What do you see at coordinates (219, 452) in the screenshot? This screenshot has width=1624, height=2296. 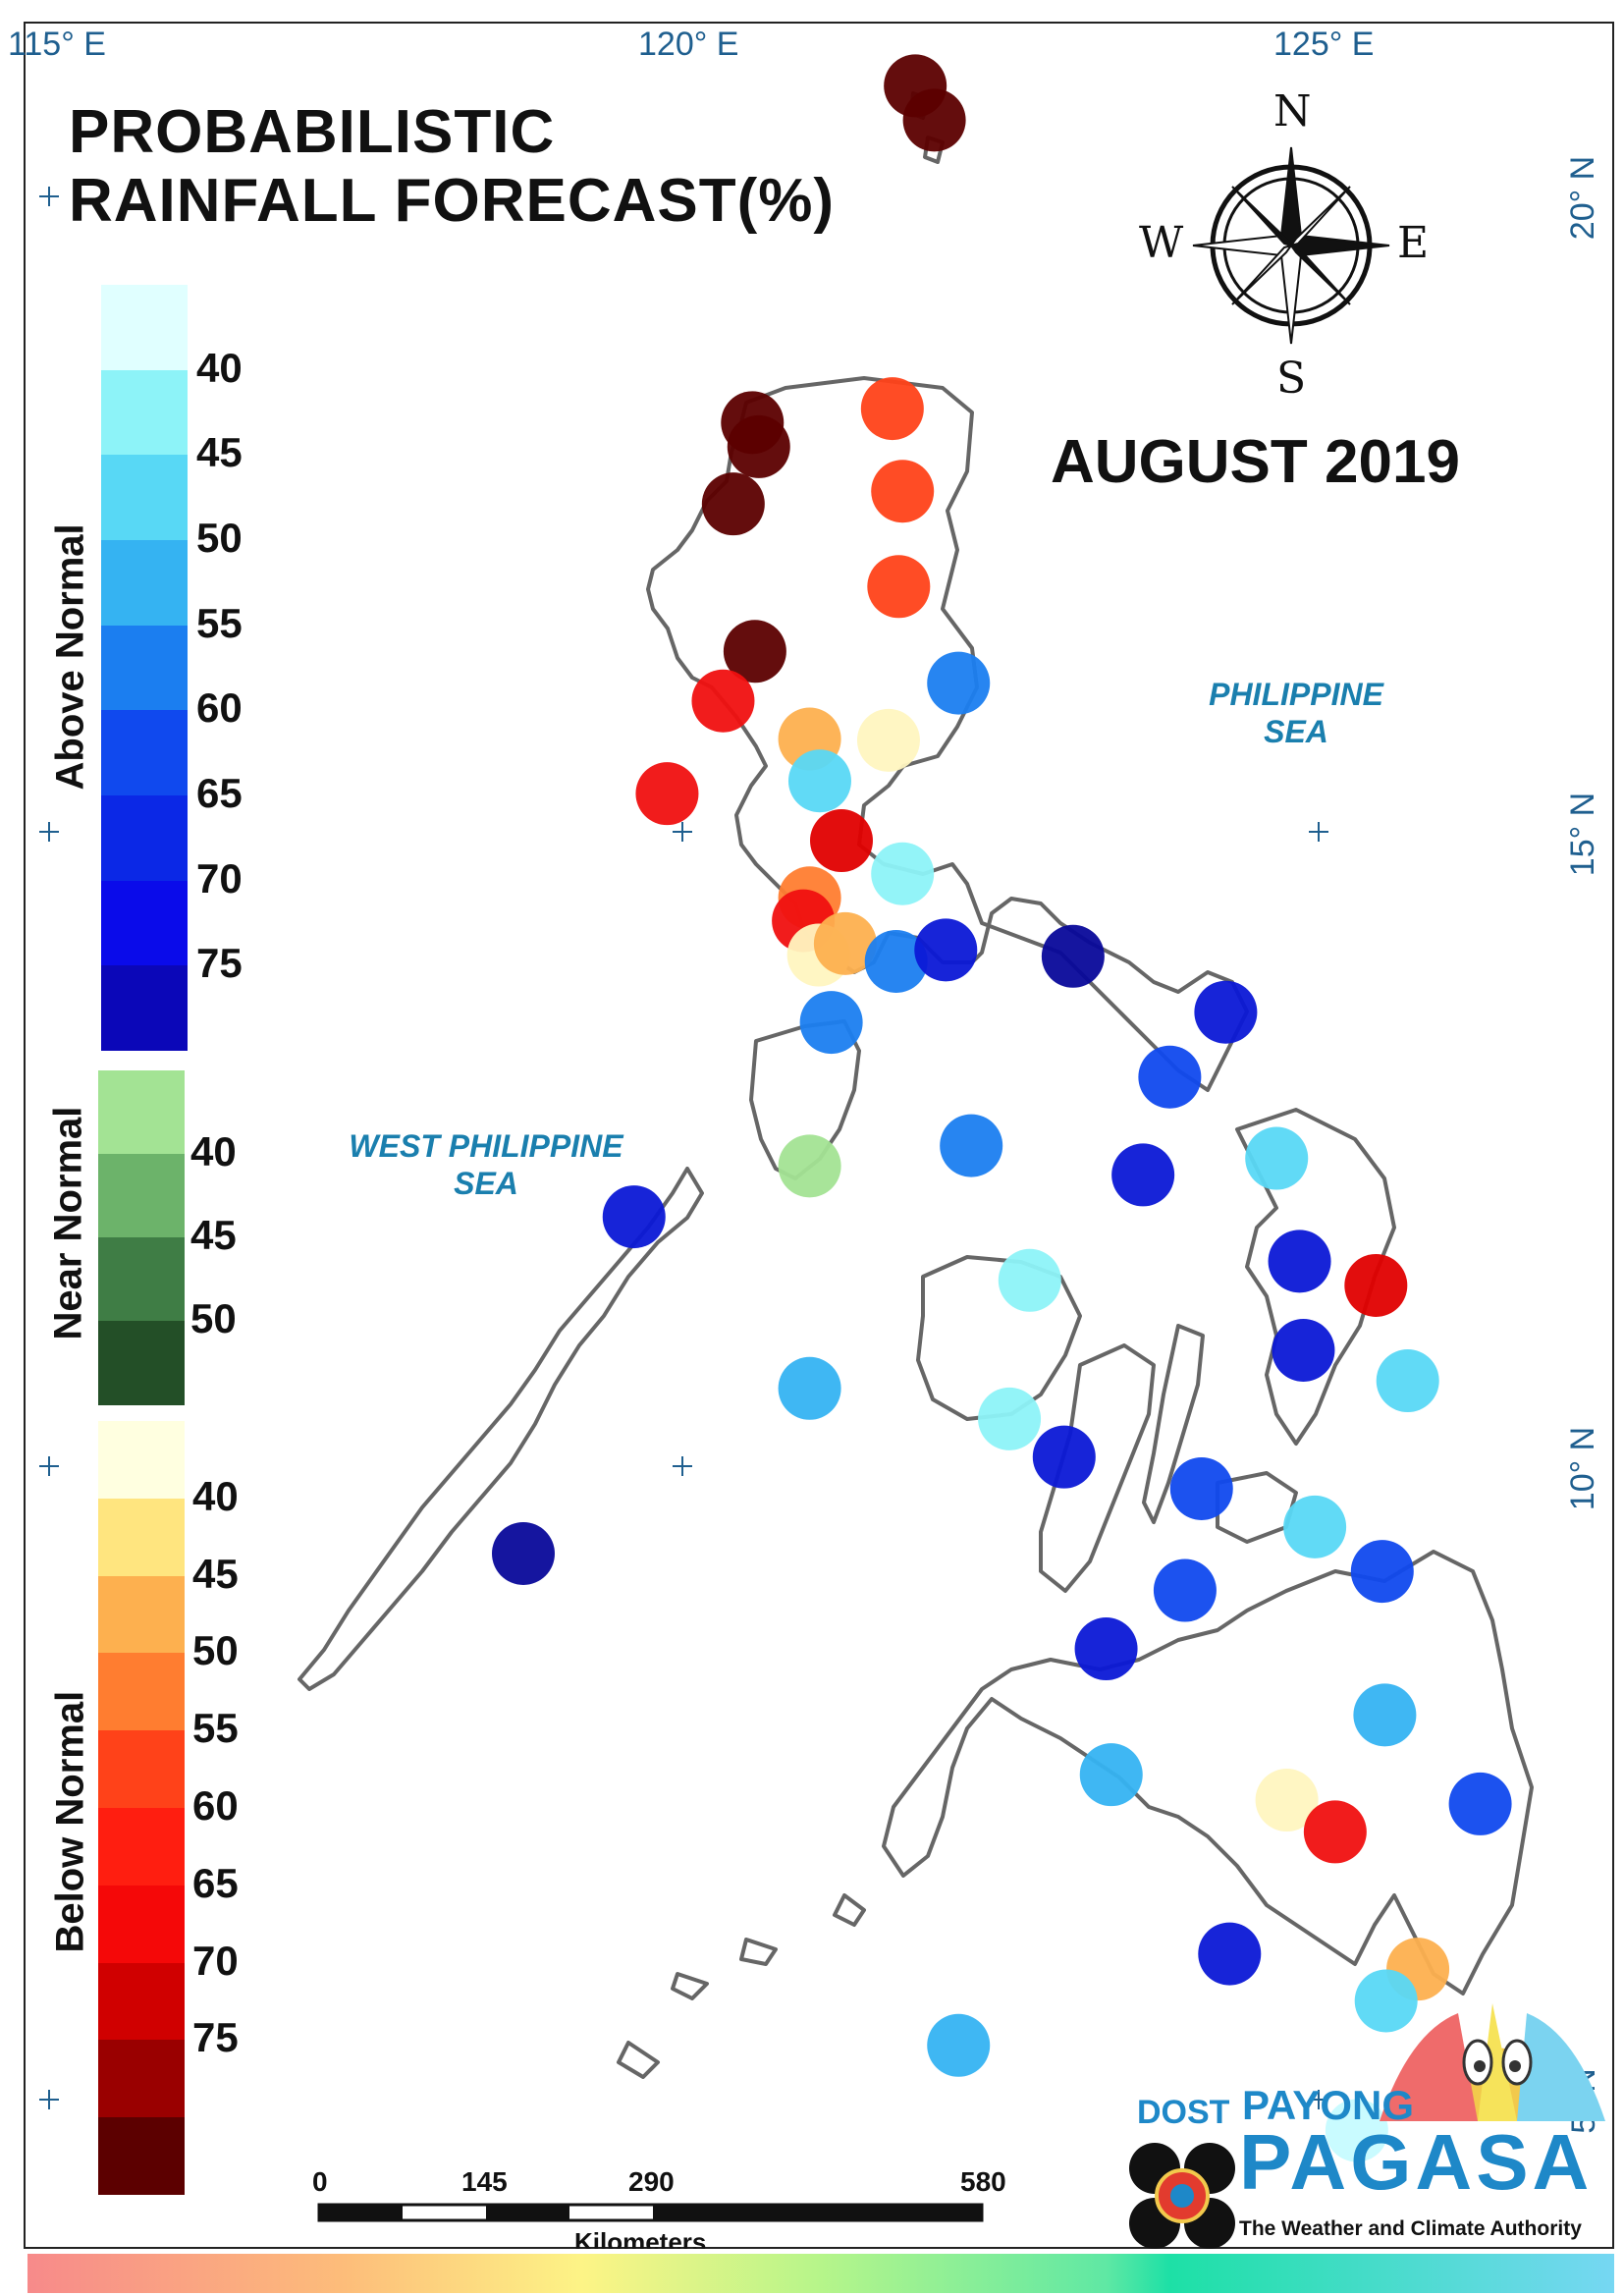 I see `legend-above-normal-tick: 45` at bounding box center [219, 452].